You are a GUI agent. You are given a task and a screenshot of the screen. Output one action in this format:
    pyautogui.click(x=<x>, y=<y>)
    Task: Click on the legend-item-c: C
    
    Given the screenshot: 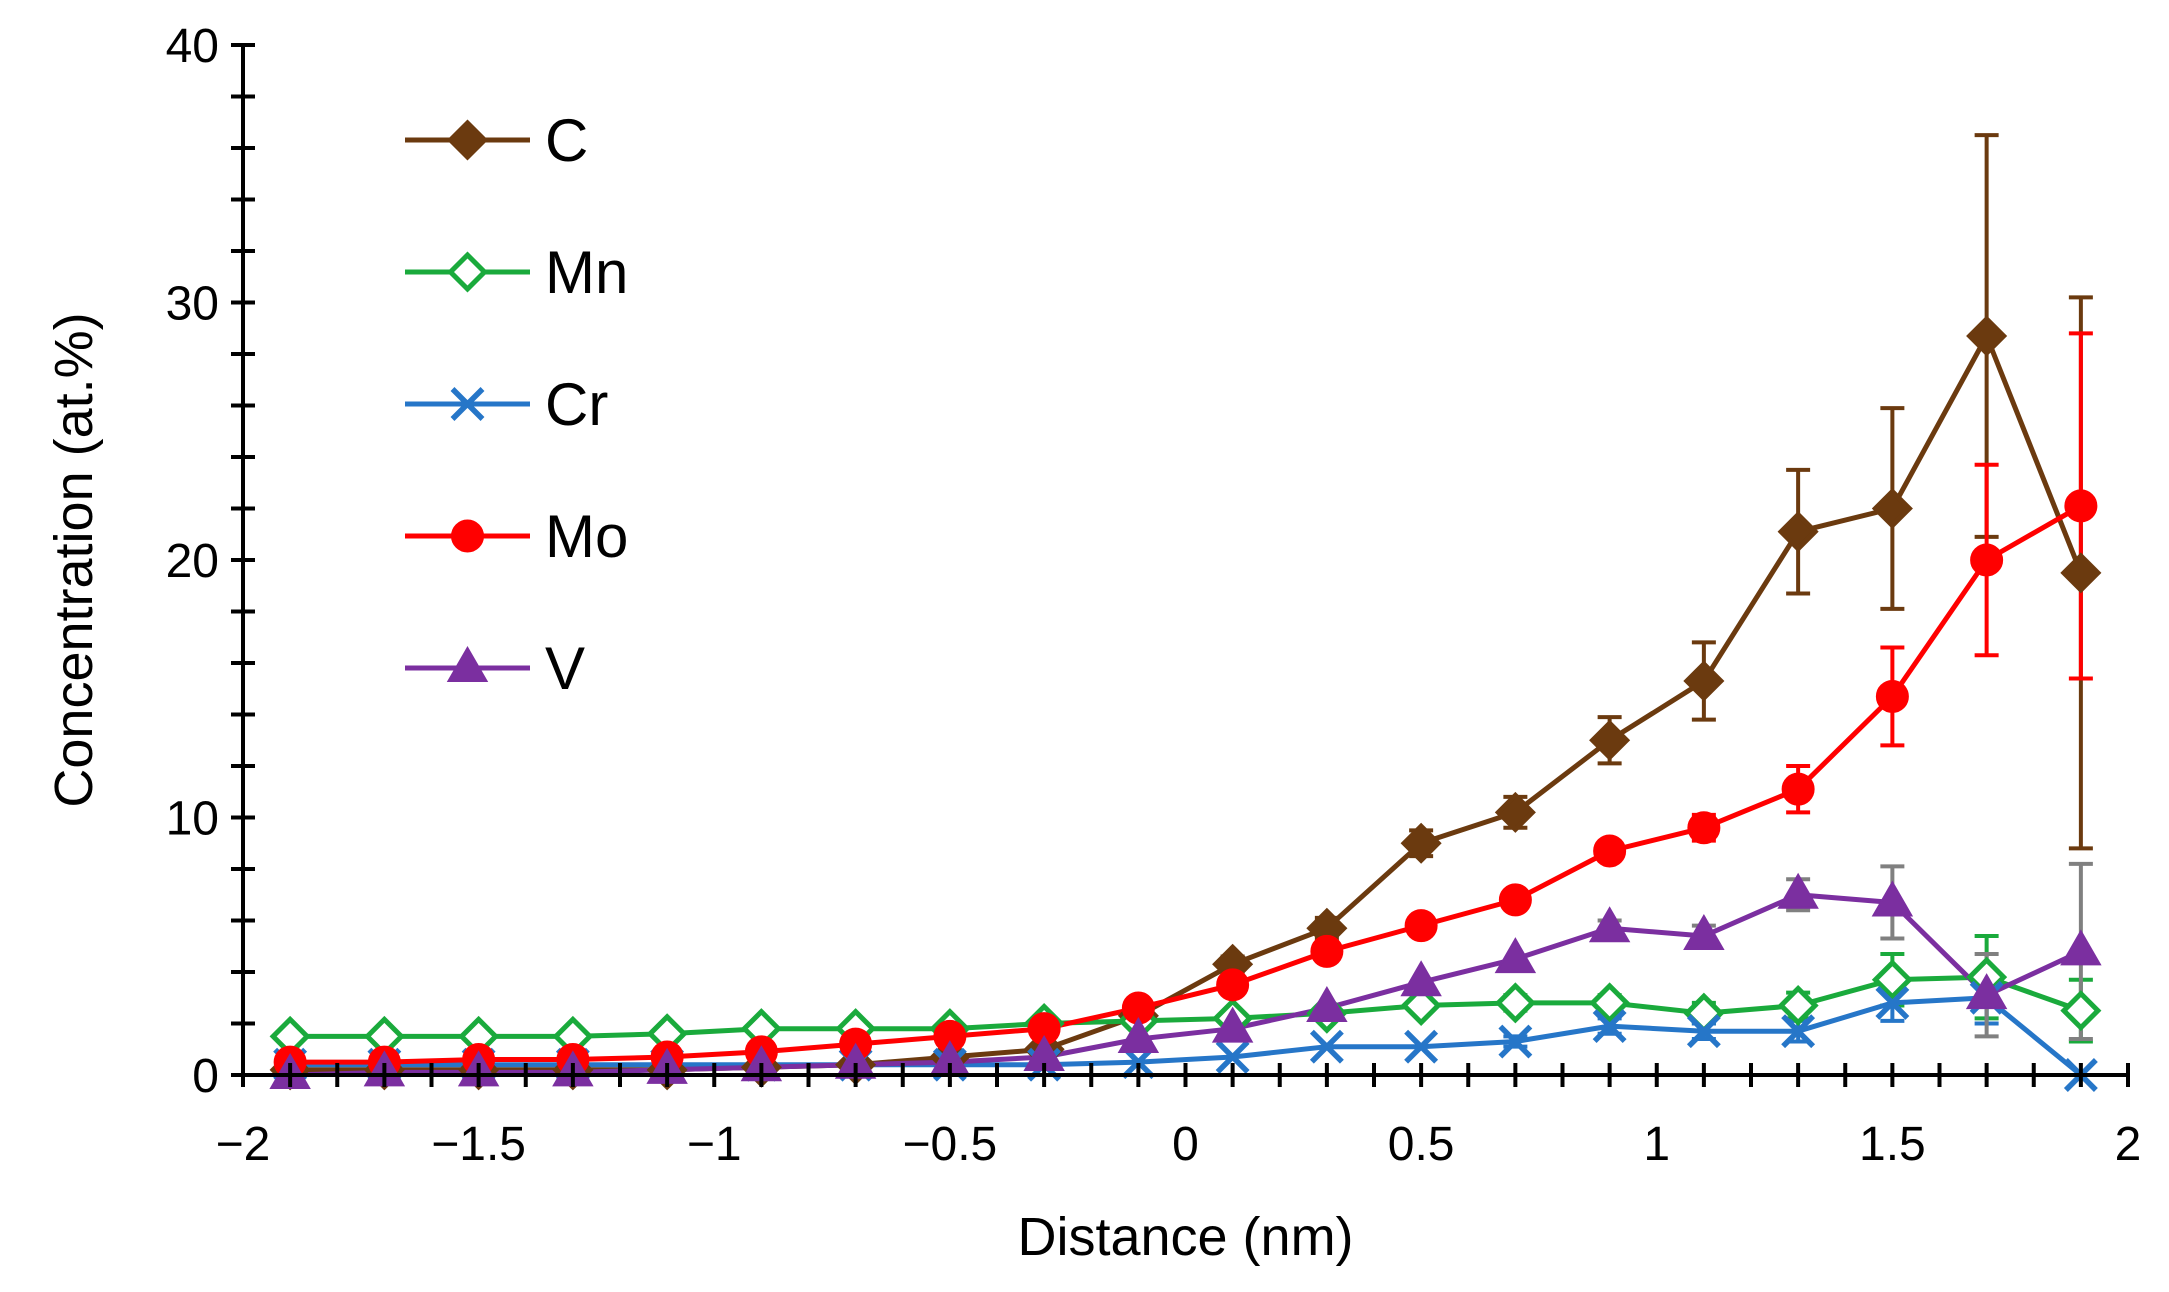 What is the action you would take?
    pyautogui.click(x=496, y=140)
    